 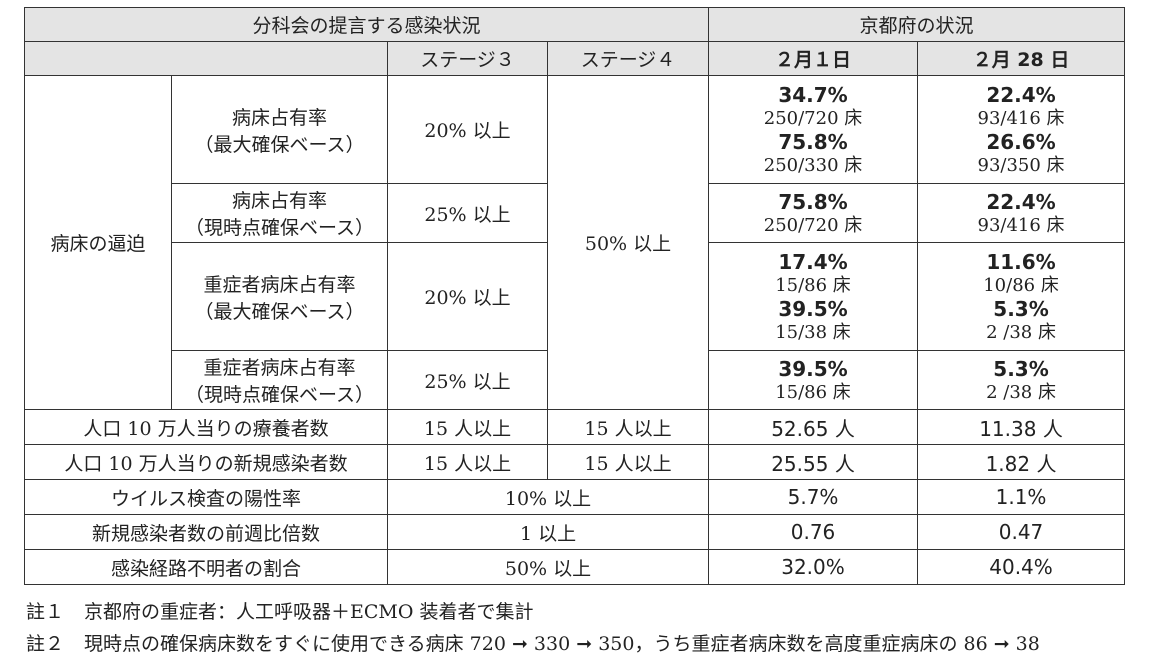 What do you see at coordinates (206, 462) in the screenshot?
I see `indicator-label: 人口 10 万人当りの新規感染者数` at bounding box center [206, 462].